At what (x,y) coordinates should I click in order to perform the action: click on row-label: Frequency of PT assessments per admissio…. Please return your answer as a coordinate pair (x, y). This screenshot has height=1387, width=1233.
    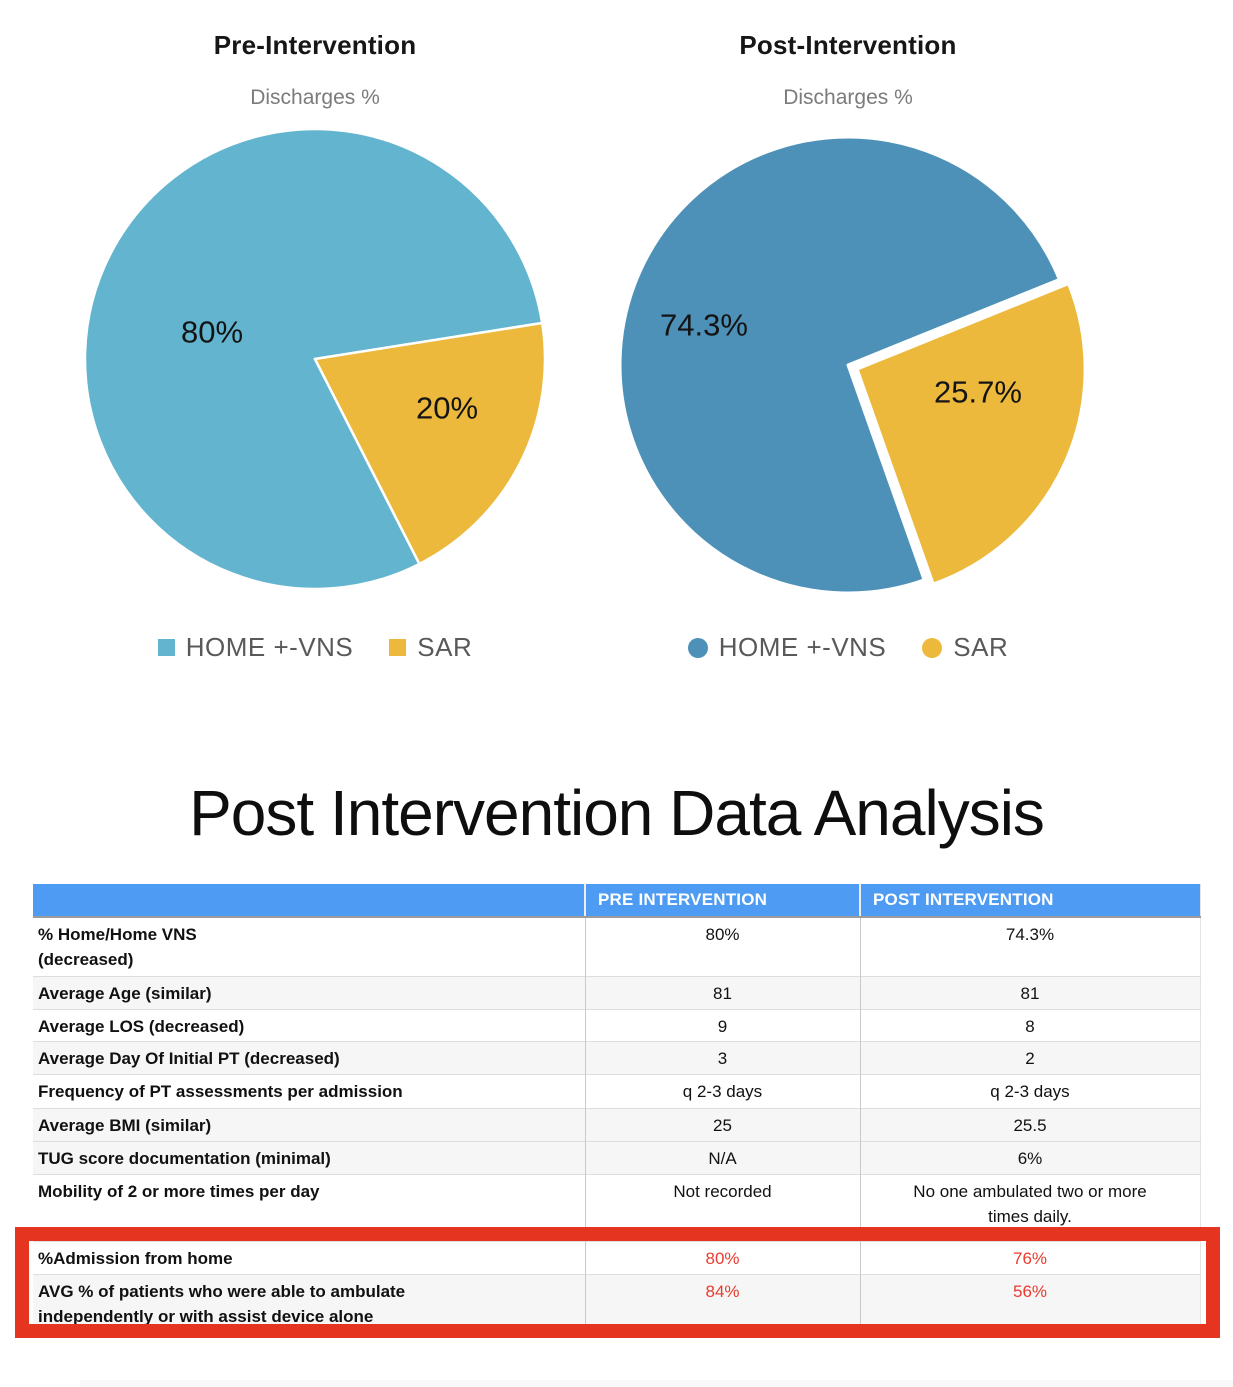
    Looking at the image, I should click on (309, 1090).